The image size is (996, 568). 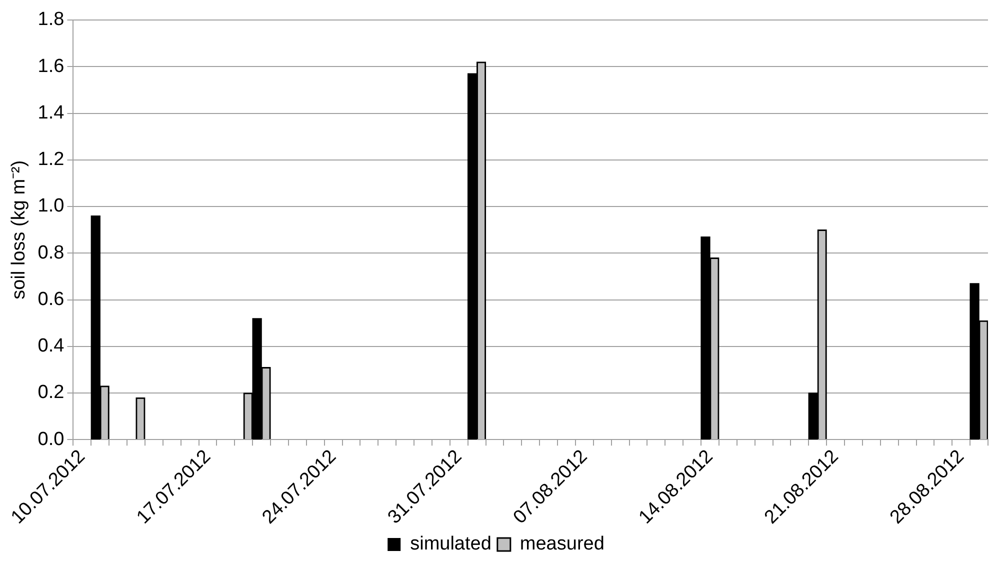 What do you see at coordinates (51, 253) in the screenshot?
I see `y-tick-label: 0.8` at bounding box center [51, 253].